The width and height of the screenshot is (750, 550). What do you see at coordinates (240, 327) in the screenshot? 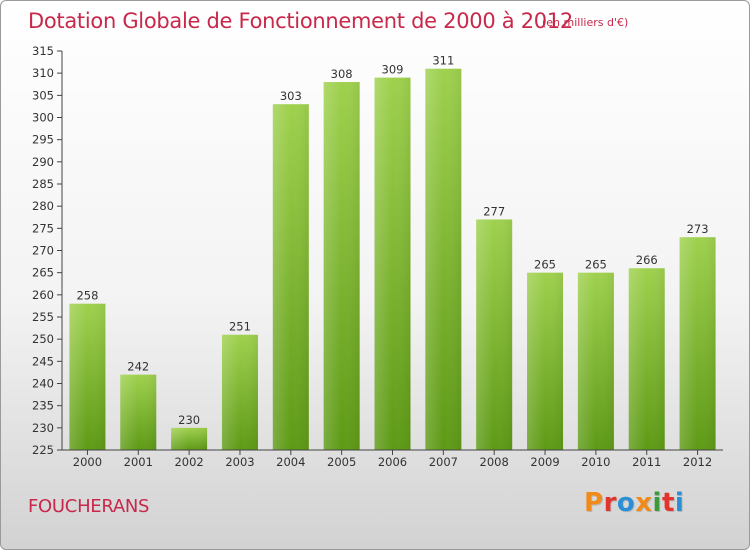
I see `value-label: 251` at bounding box center [240, 327].